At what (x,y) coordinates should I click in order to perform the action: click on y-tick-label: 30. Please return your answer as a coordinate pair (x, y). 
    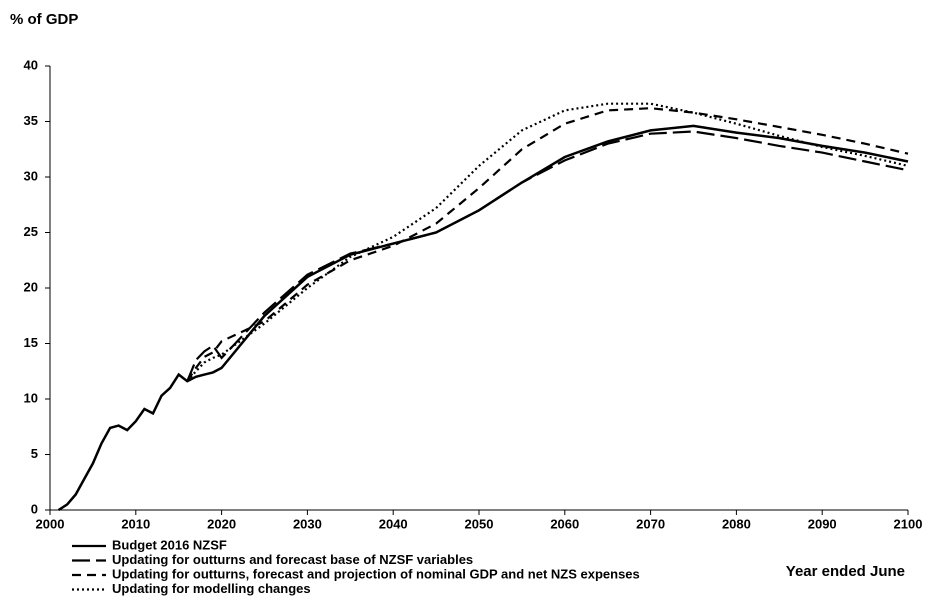
    Looking at the image, I should click on (31, 175).